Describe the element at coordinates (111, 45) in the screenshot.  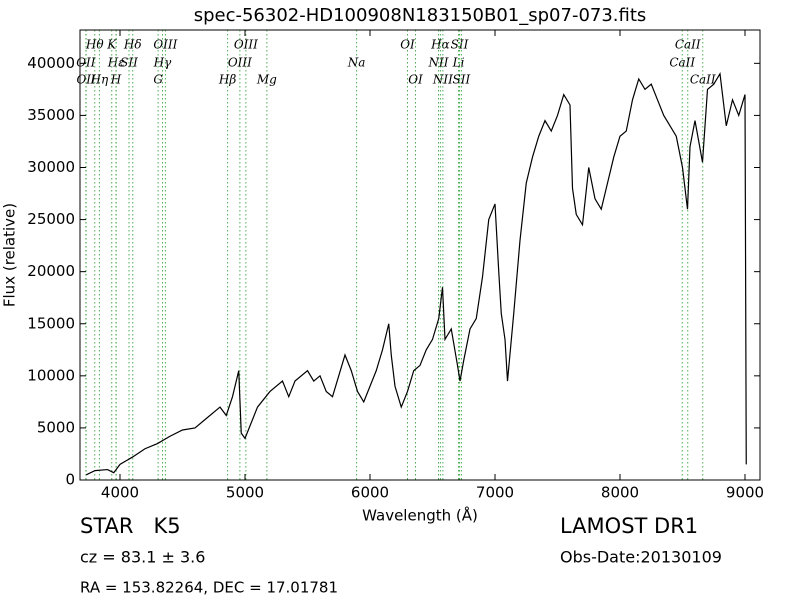
I see `line-label: K` at that location.